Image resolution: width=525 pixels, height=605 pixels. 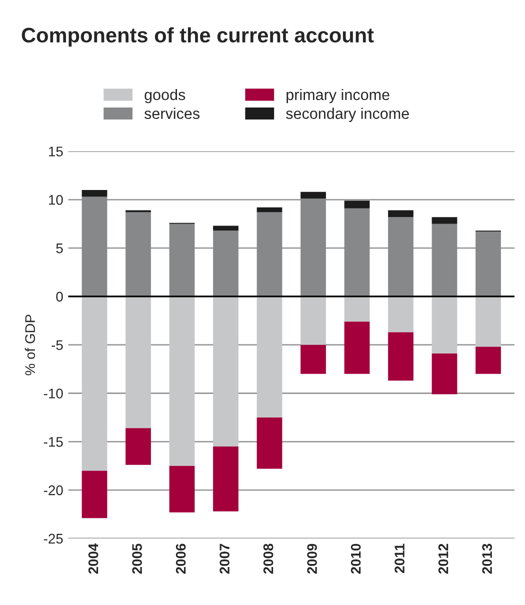 I want to click on y-tick-label: -15, so click(x=53, y=442).